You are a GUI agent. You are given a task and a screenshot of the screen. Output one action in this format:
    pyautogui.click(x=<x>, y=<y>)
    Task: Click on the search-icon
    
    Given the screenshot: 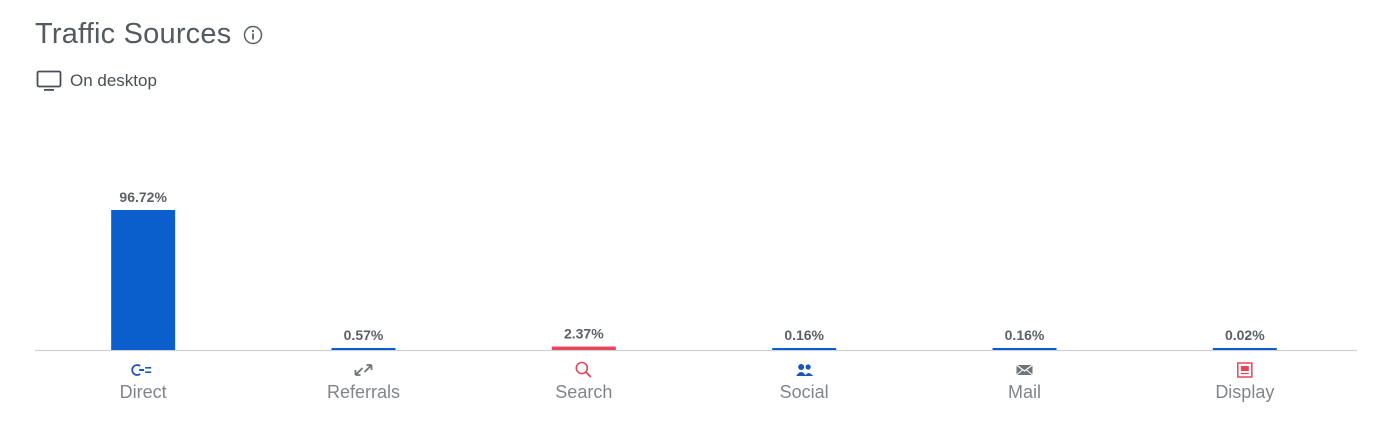 What is the action you would take?
    pyautogui.click(x=583, y=369)
    